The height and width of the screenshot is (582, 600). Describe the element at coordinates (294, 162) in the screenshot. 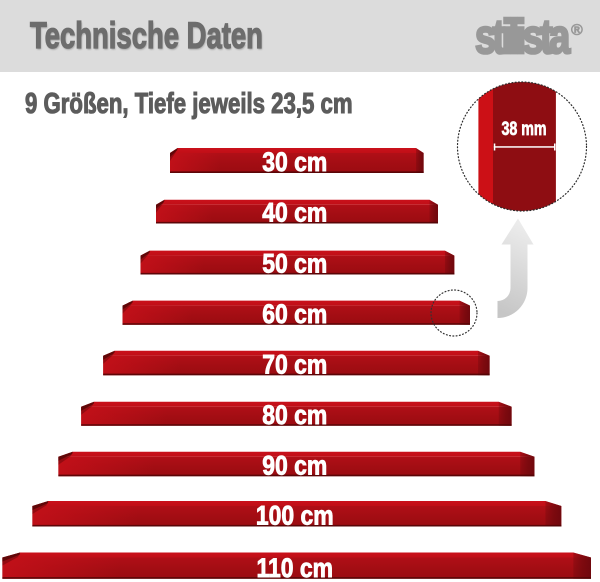

I see `svg-text: 30 cm` at that location.